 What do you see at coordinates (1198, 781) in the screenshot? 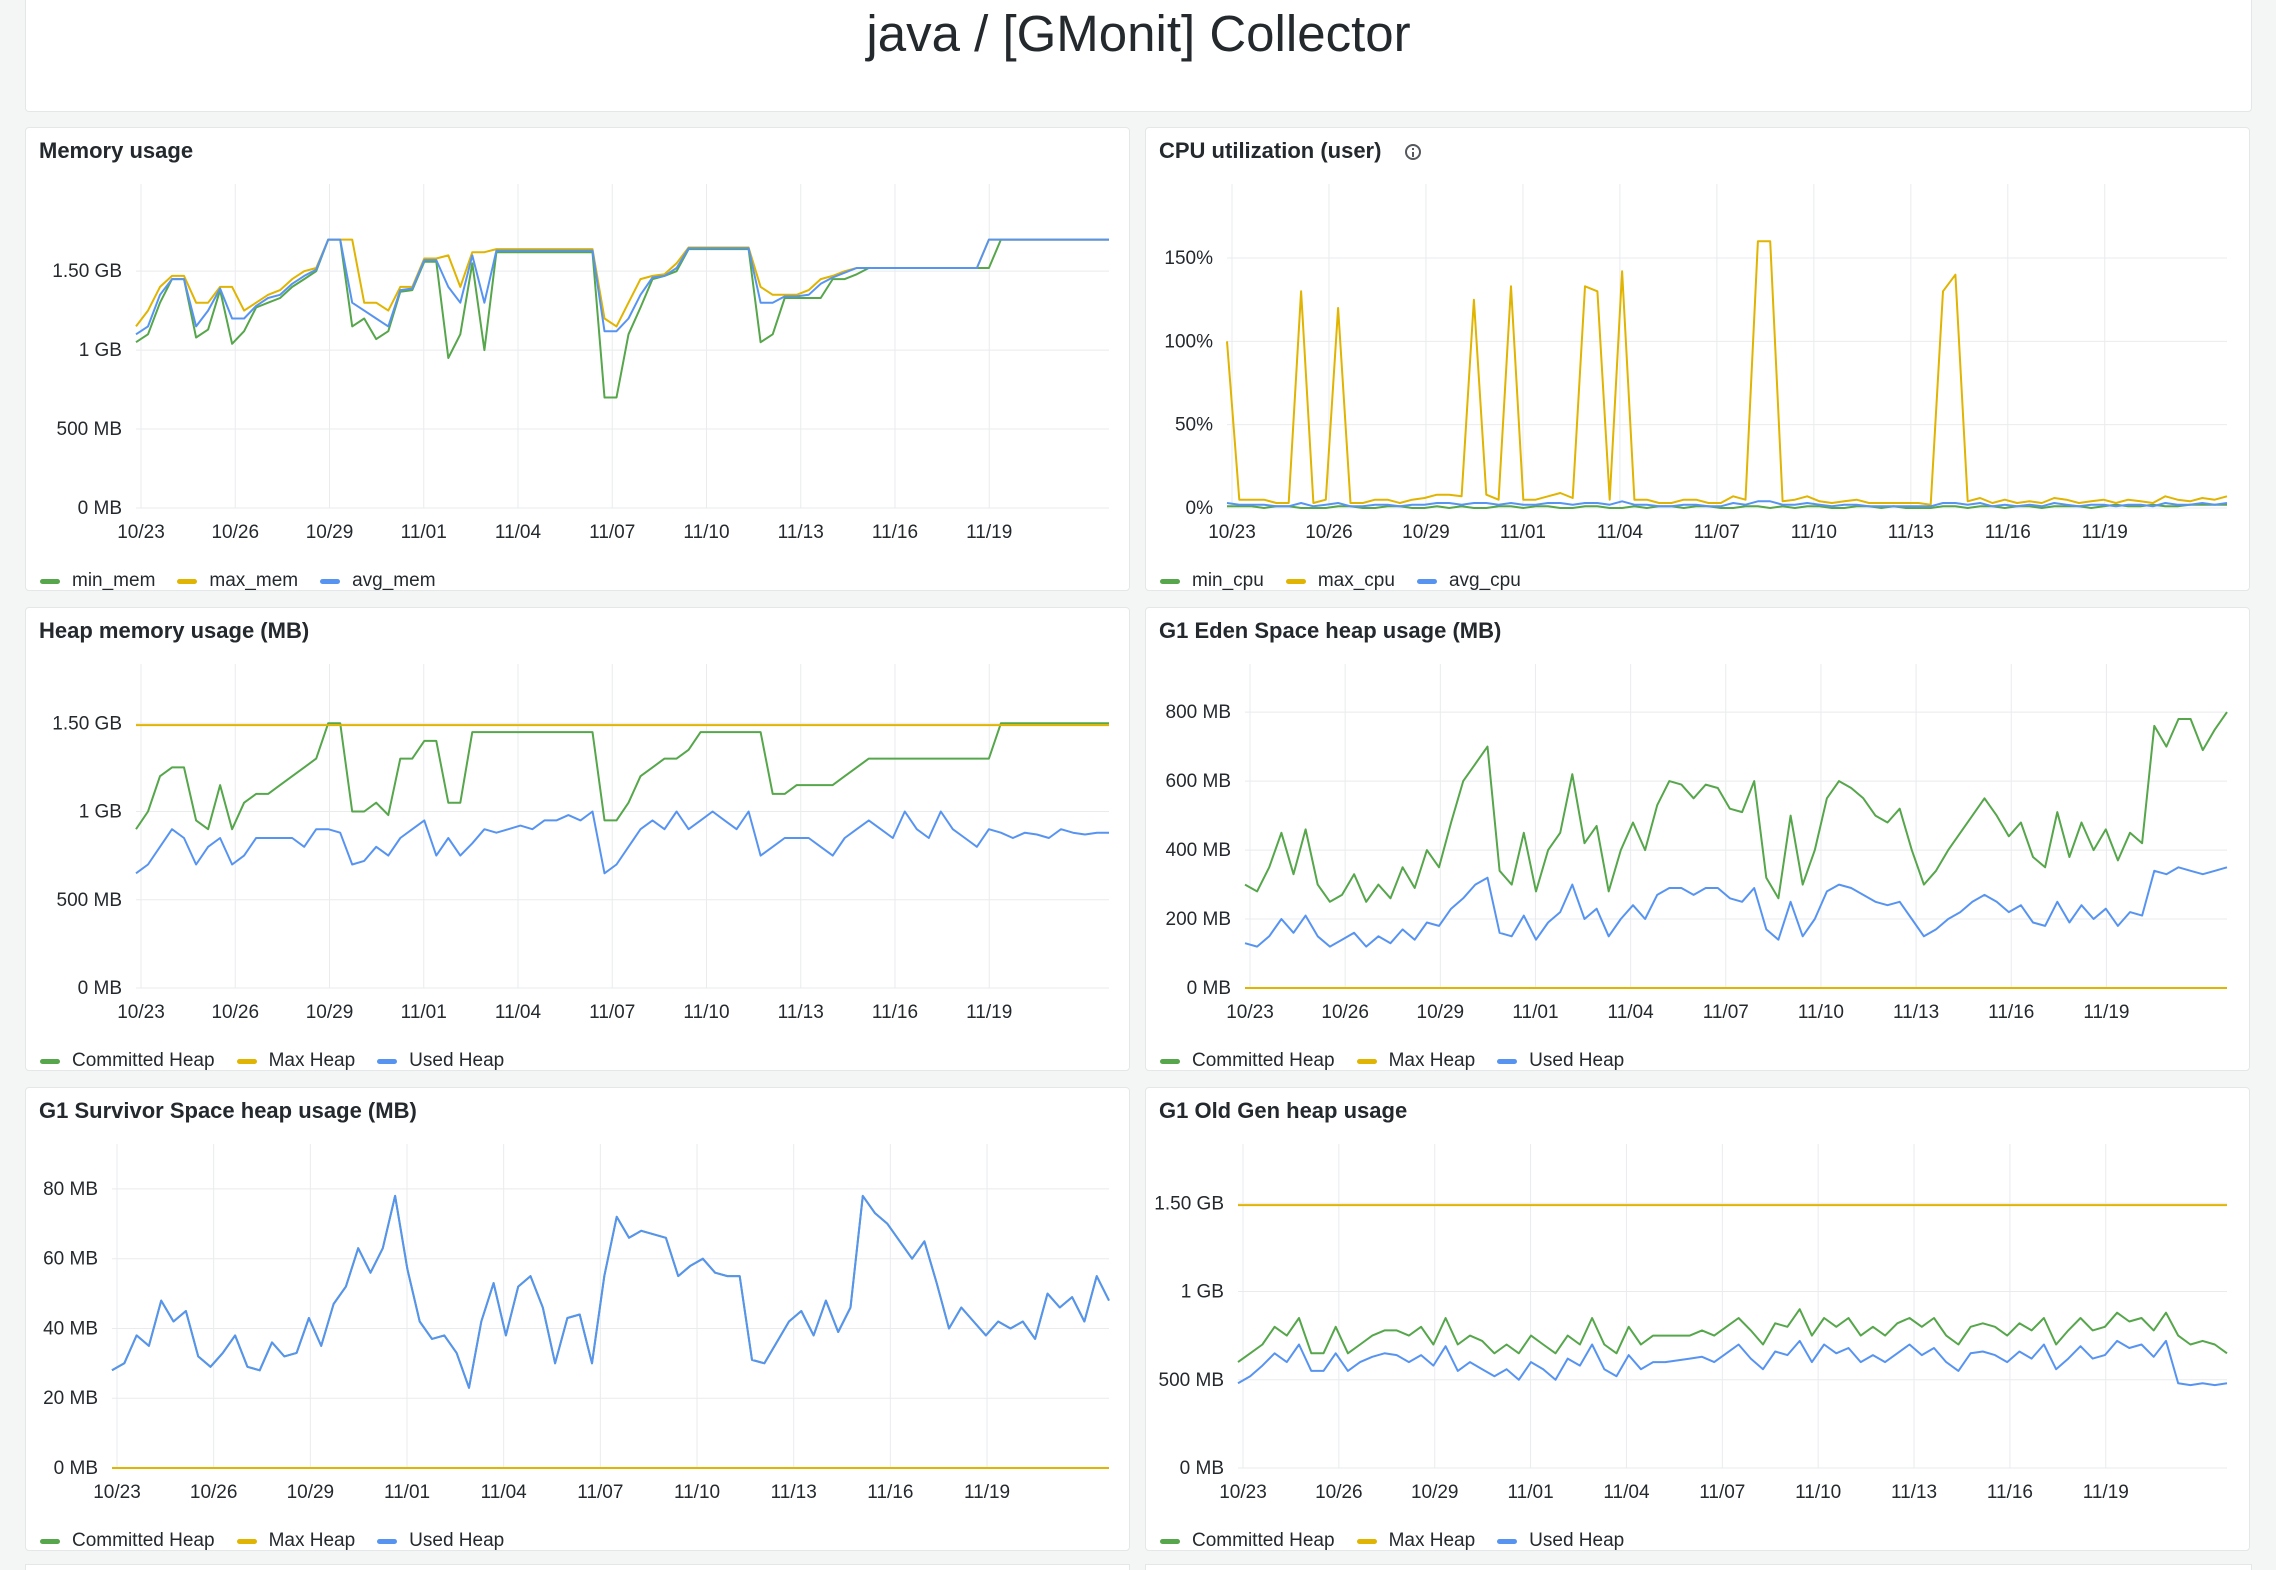
I see `y-tick-label: 600 MB` at bounding box center [1198, 781].